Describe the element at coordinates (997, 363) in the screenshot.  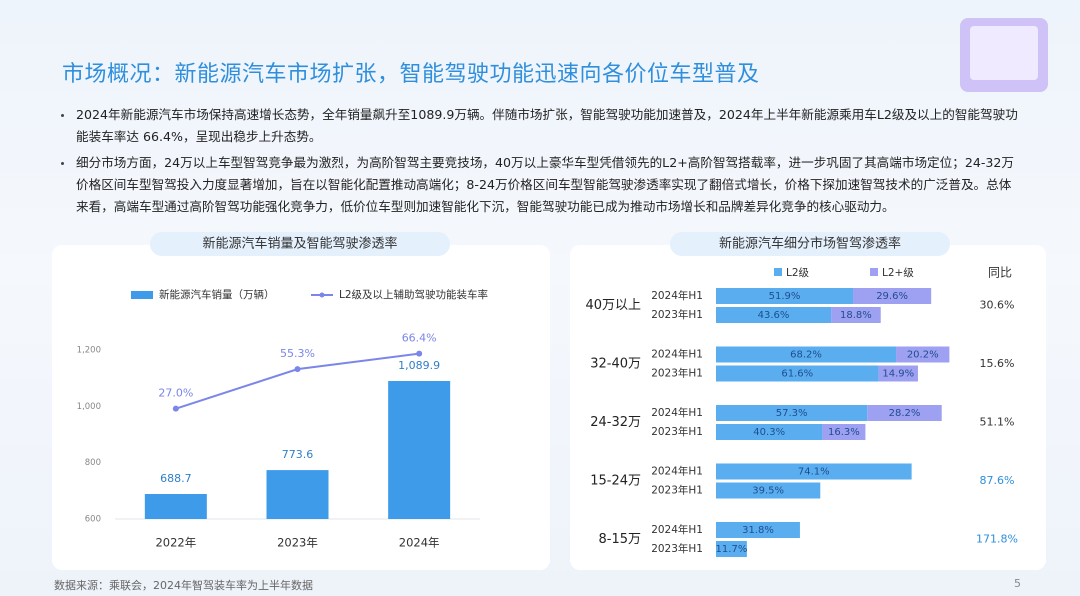
I see `yoy-label: 15.6%` at that location.